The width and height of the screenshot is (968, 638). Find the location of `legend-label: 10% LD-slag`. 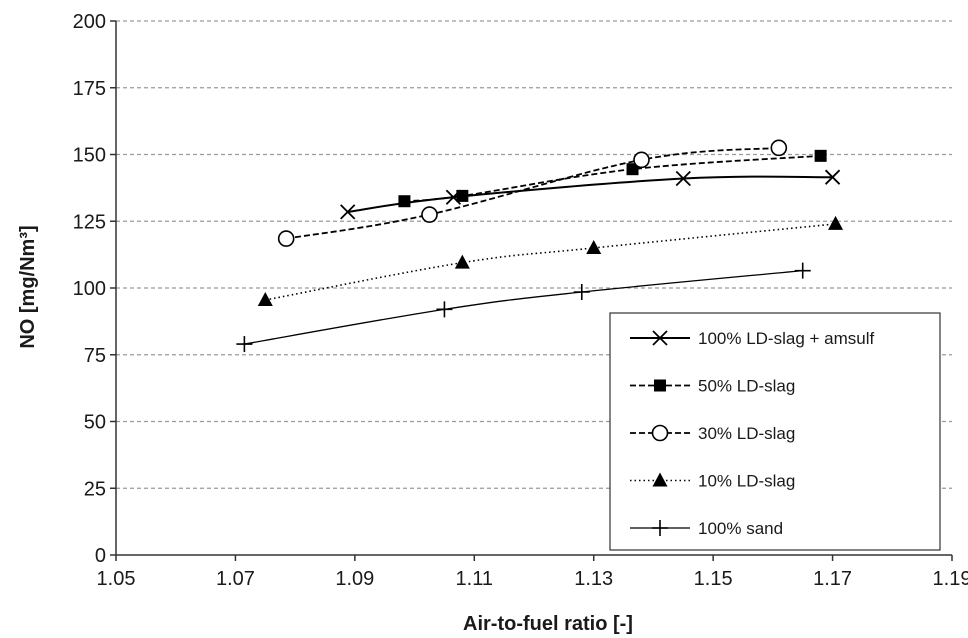

legend-label: 10% LD-slag is located at coordinates (746, 481).